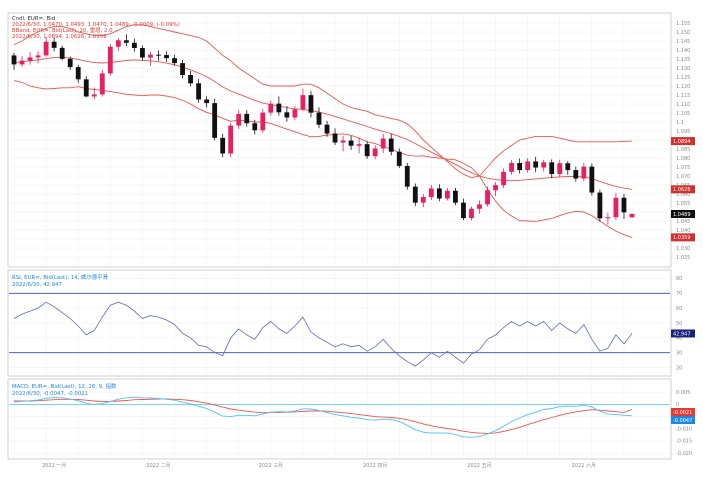 The width and height of the screenshot is (703, 478). Describe the element at coordinates (679, 368) in the screenshot. I see `rsi-tick-label: 20` at that location.